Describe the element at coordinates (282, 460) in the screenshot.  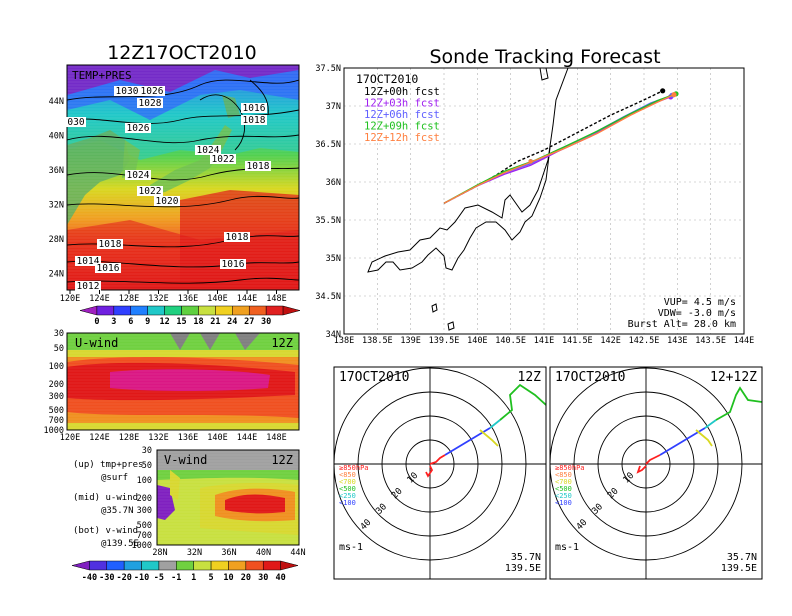
I see `v-wind-time: 12Z` at that location.